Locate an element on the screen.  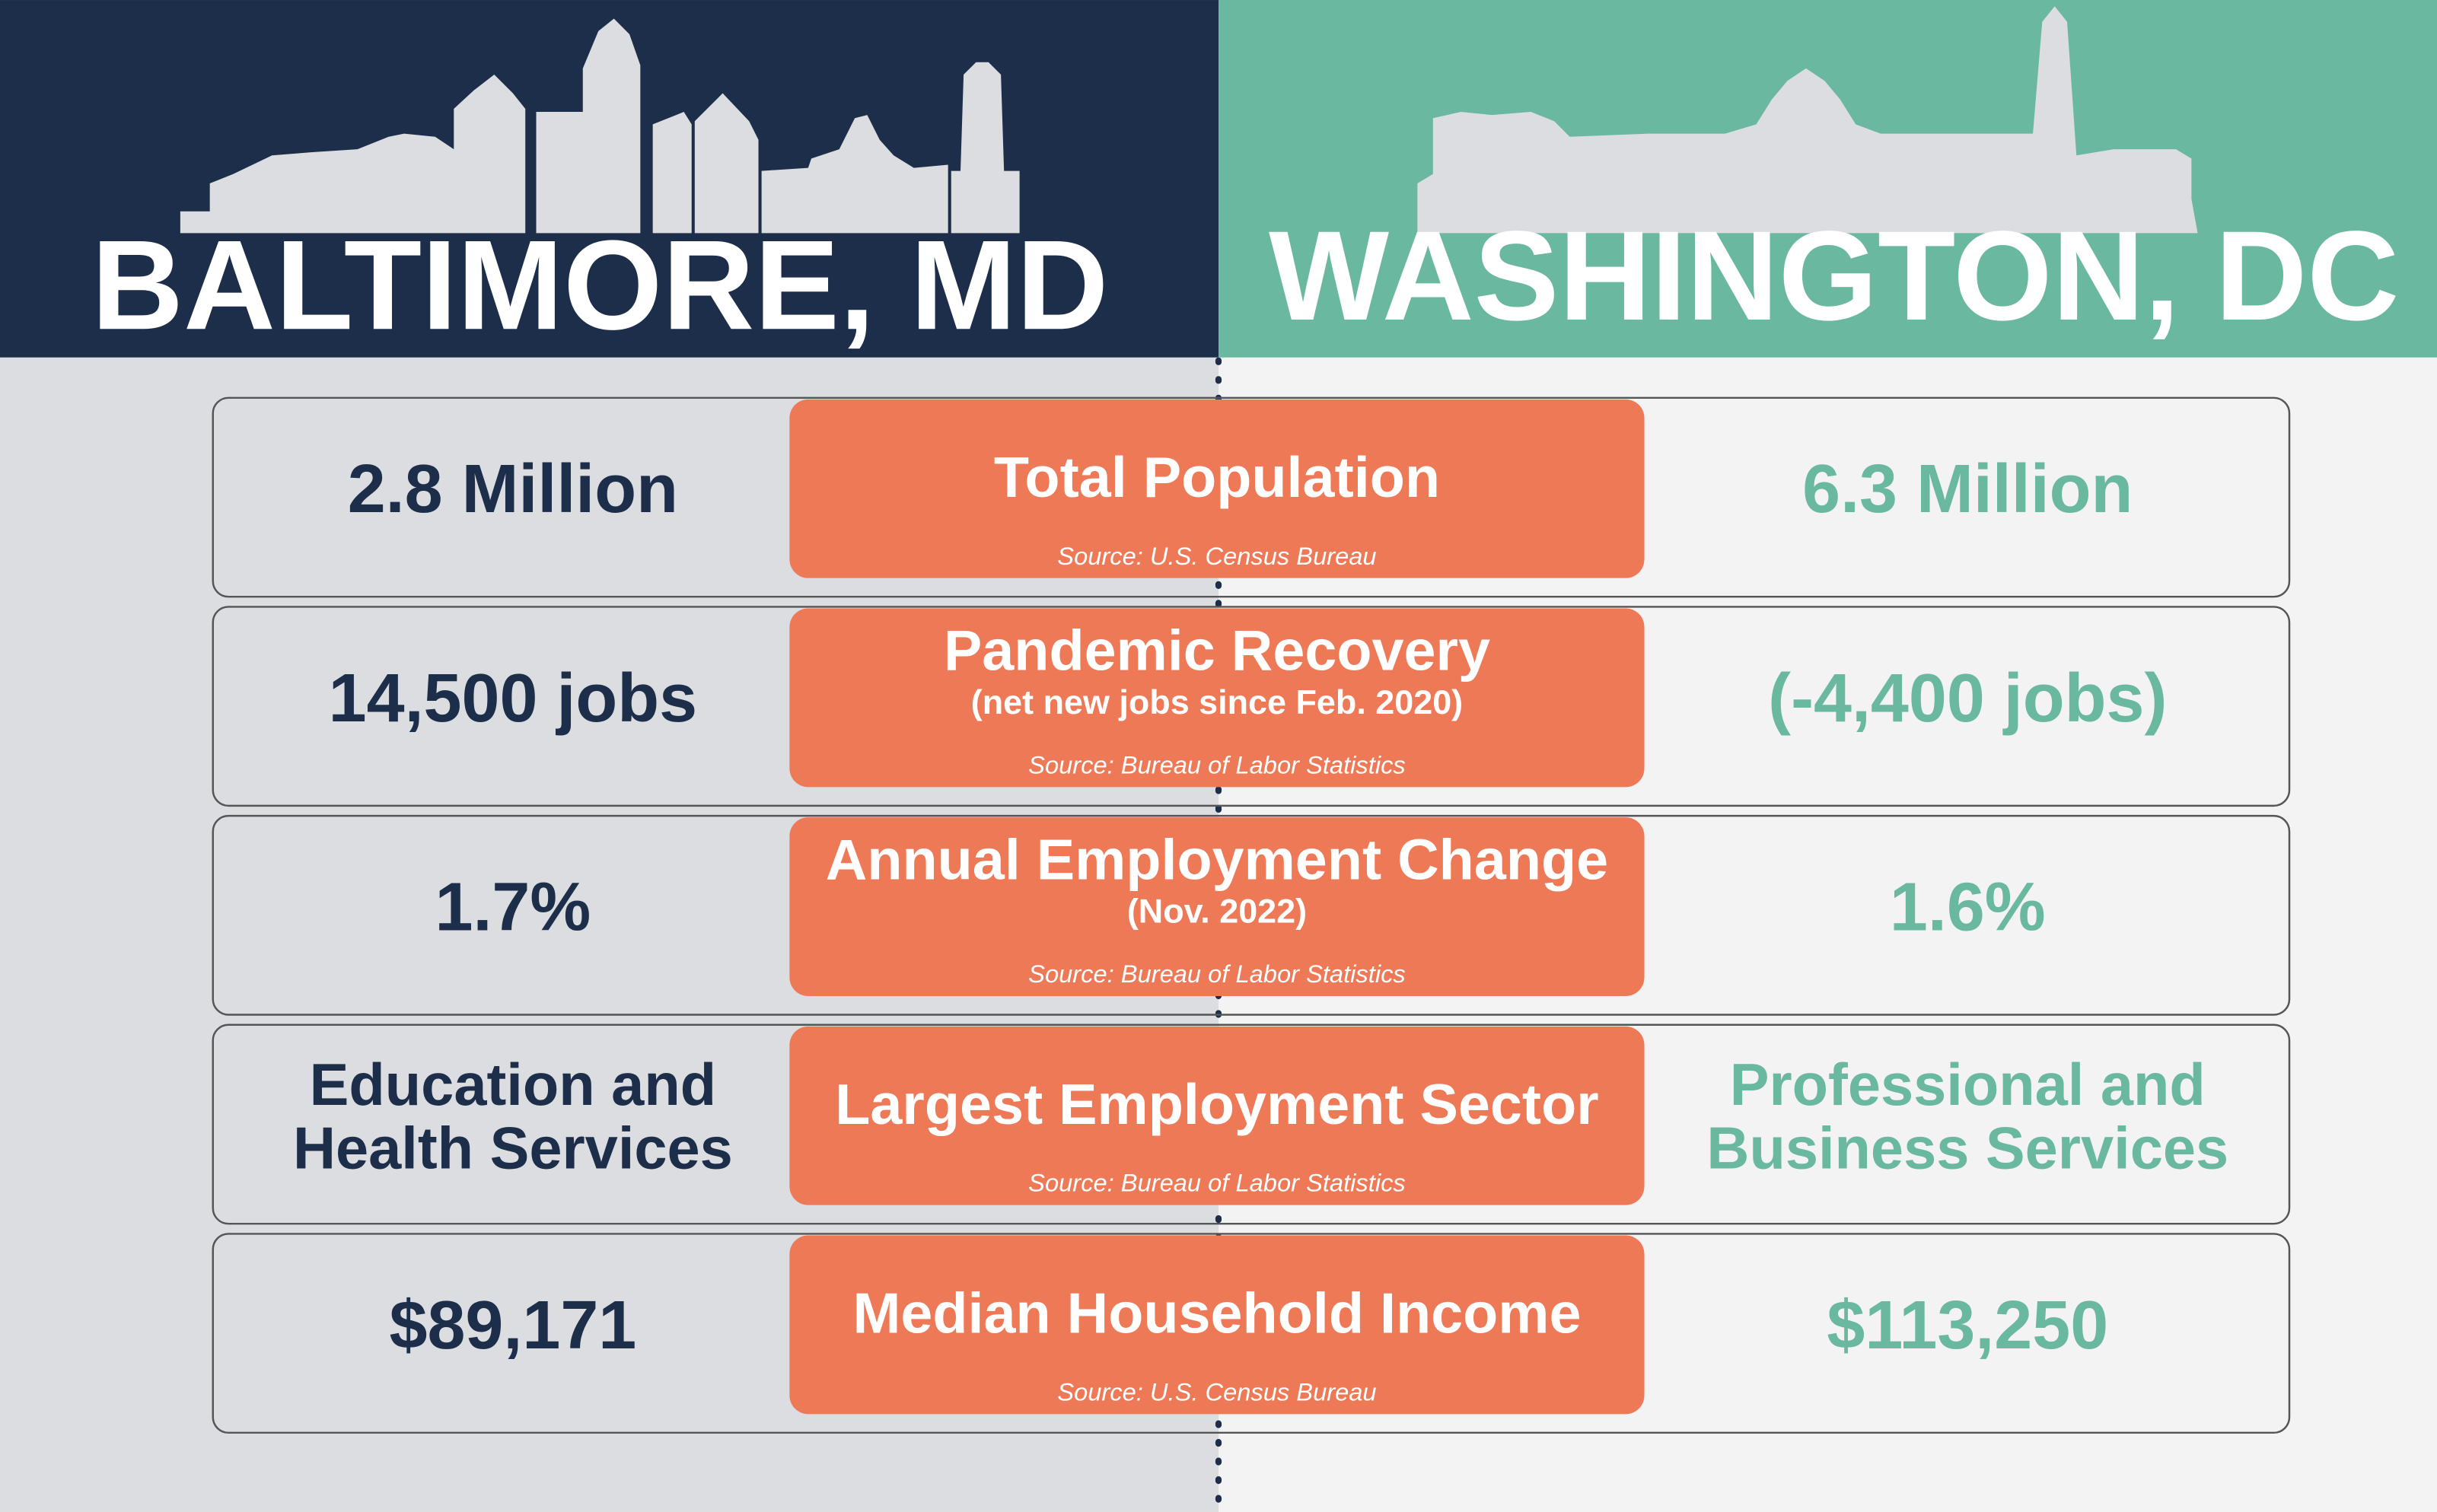
left-city: BALTIMORE, MD is located at coordinates (599, 285).